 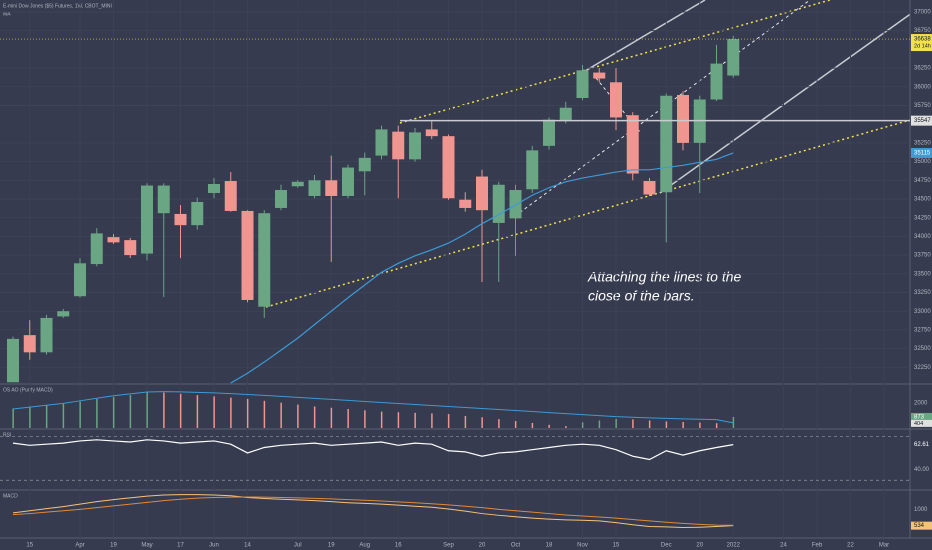 I want to click on x-tick-label: 17, so click(x=180, y=546).